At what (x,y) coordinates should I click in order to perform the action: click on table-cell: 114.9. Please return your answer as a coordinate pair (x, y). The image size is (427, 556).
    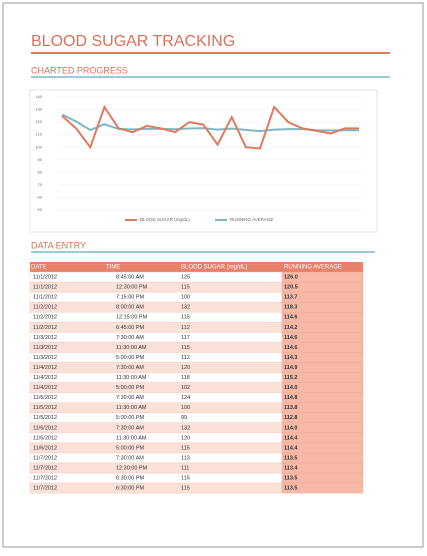
    Looking at the image, I should click on (290, 368).